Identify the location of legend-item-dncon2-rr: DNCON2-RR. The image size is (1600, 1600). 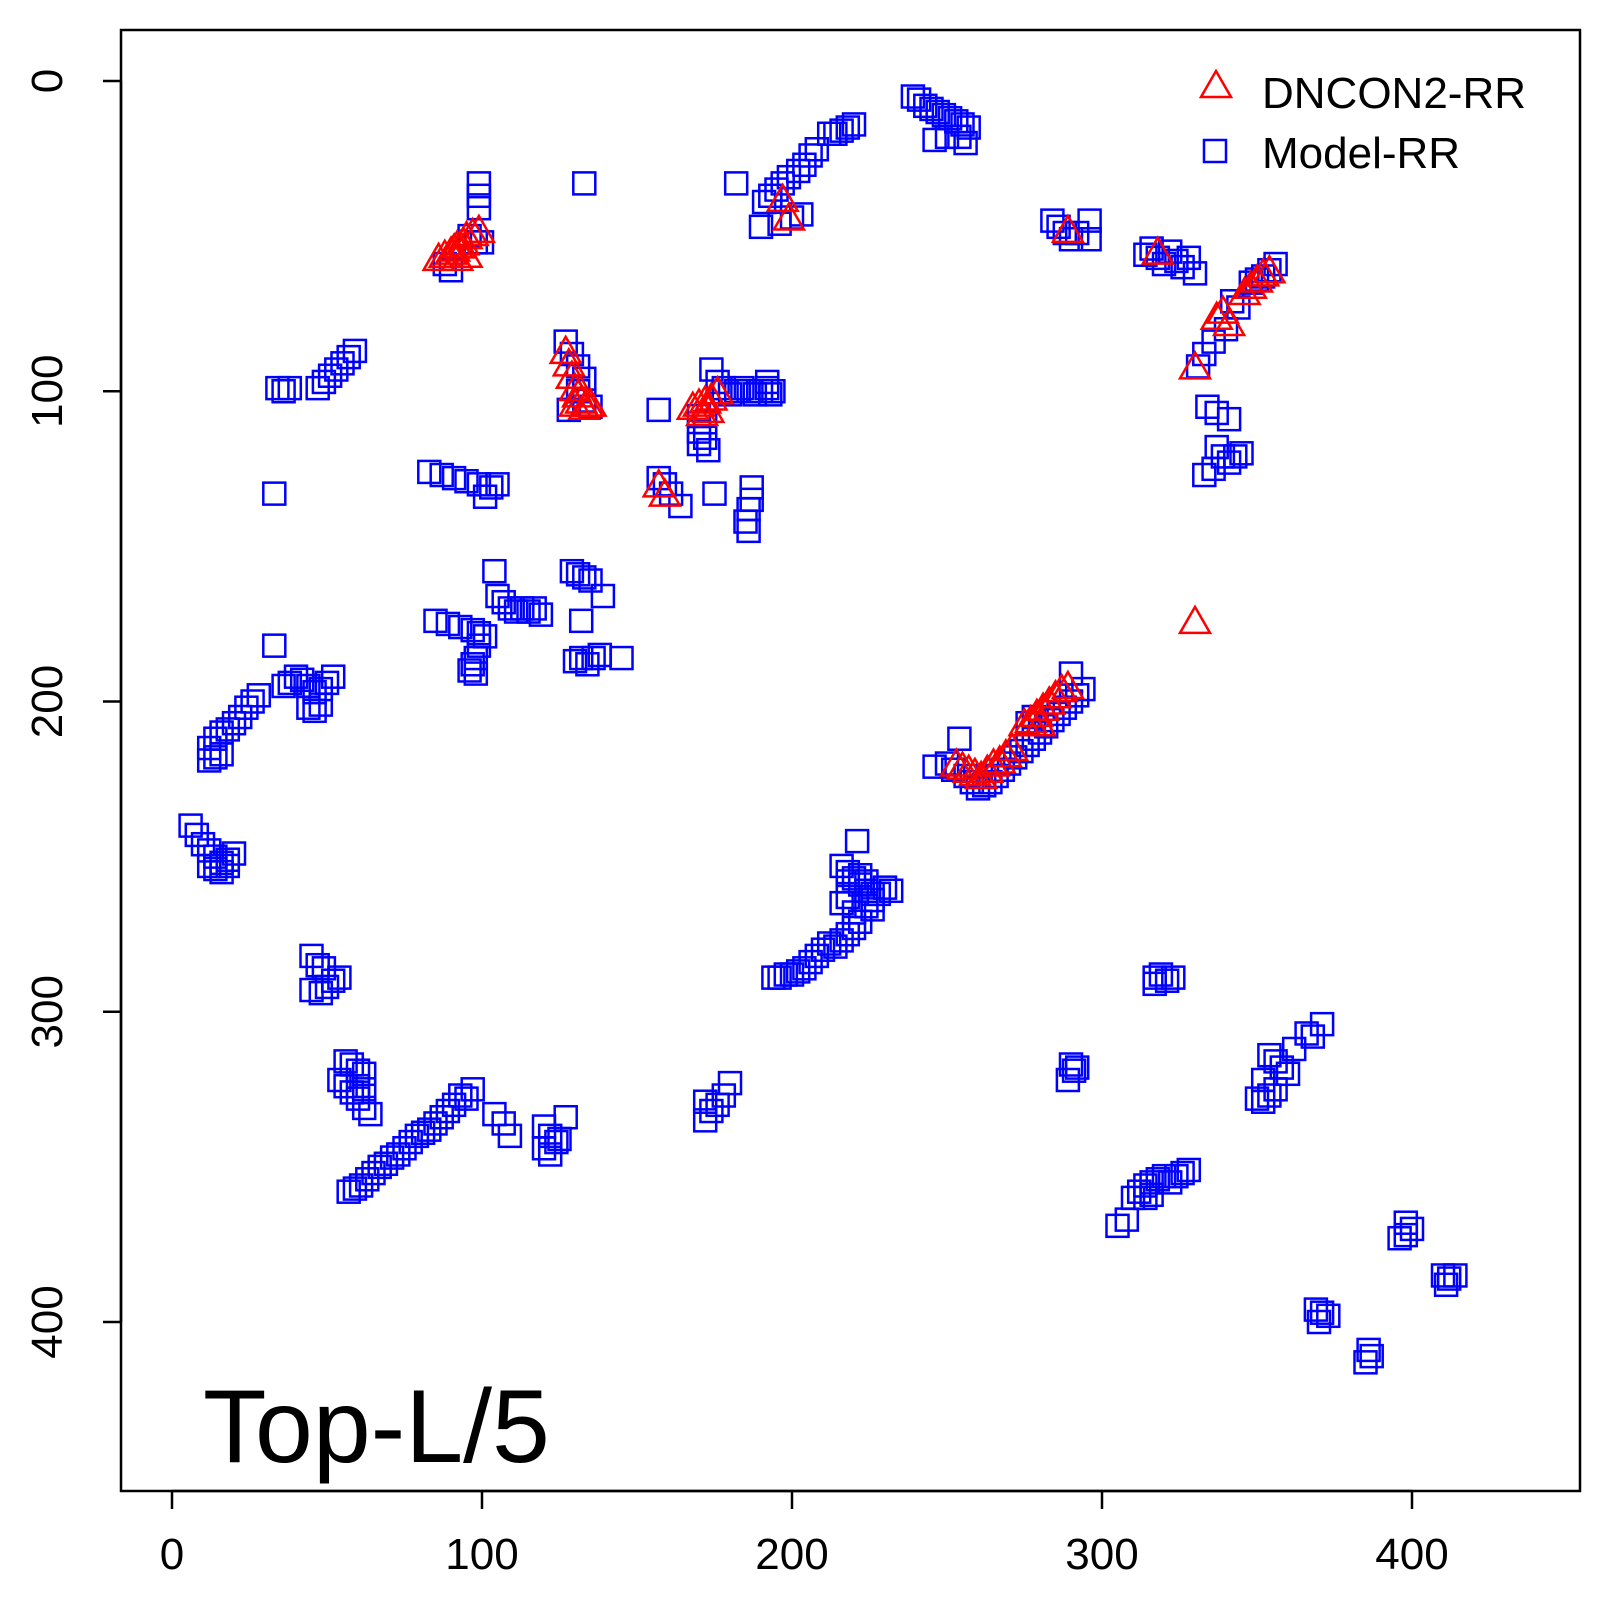
(1362, 93).